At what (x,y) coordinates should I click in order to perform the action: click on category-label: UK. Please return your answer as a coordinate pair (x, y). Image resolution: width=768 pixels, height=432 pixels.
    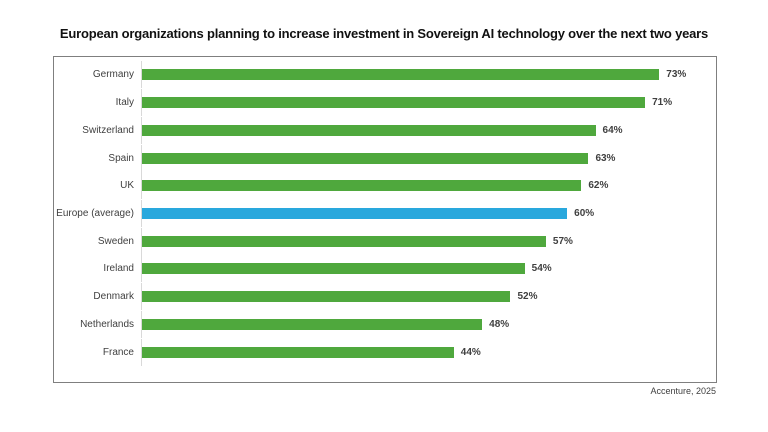
    Looking at the image, I should click on (127, 186).